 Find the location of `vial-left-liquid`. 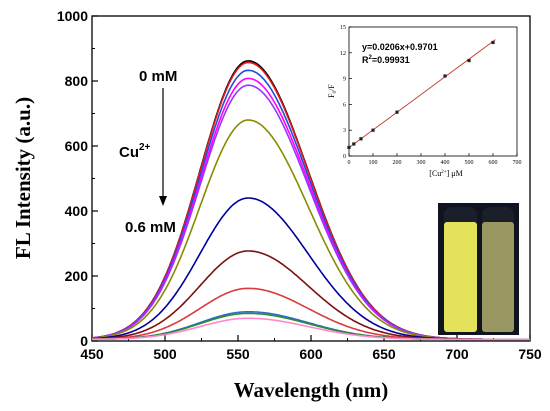

vial-left-liquid is located at coordinates (460, 277).